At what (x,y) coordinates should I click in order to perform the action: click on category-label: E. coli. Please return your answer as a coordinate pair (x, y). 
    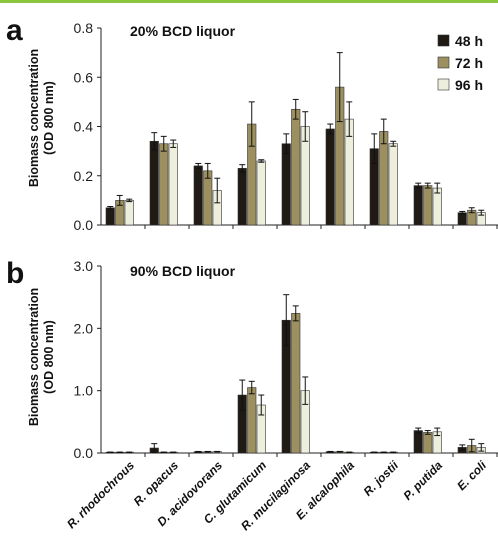
    Looking at the image, I should click on (471, 475).